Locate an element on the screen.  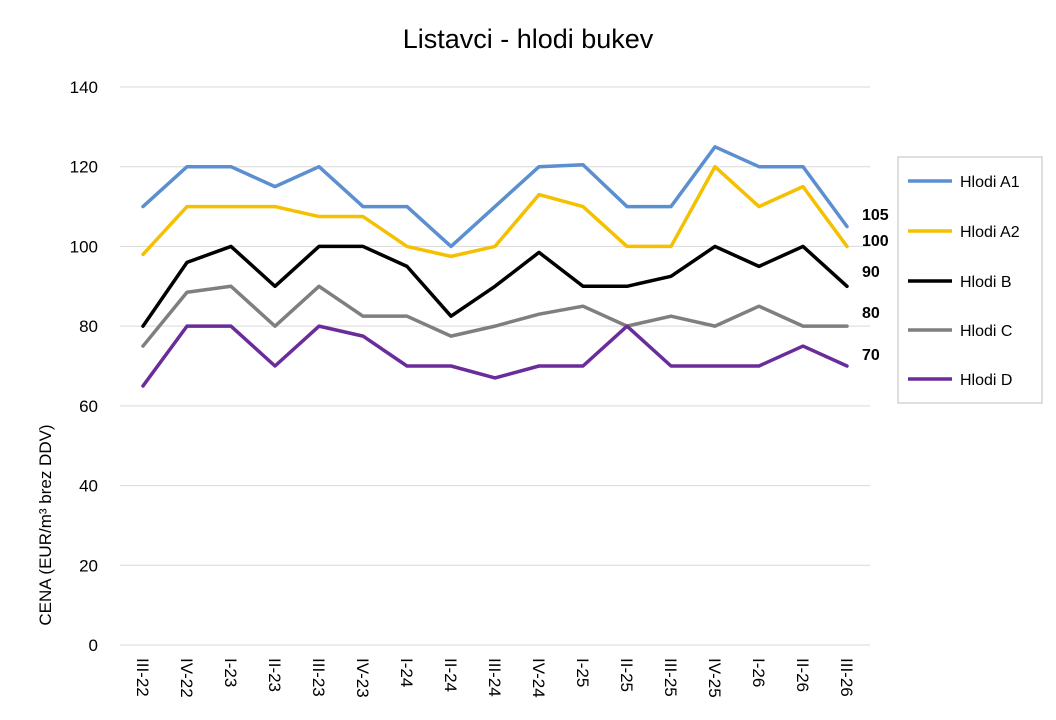
x-tick-label: III-23 is located at coordinates (318, 677).